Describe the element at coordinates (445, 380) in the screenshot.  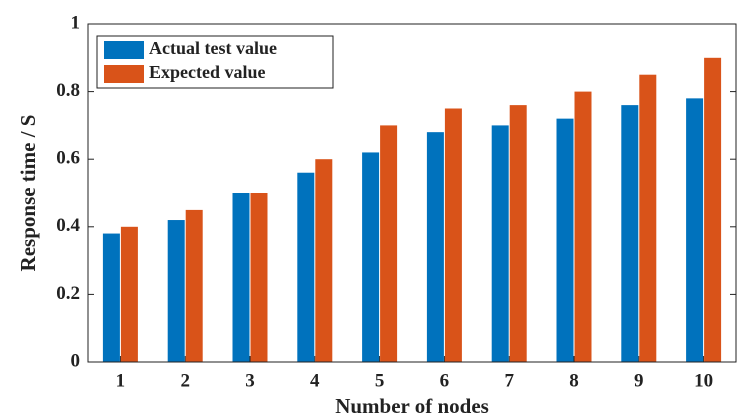
I see `x-tick-label: 6` at that location.